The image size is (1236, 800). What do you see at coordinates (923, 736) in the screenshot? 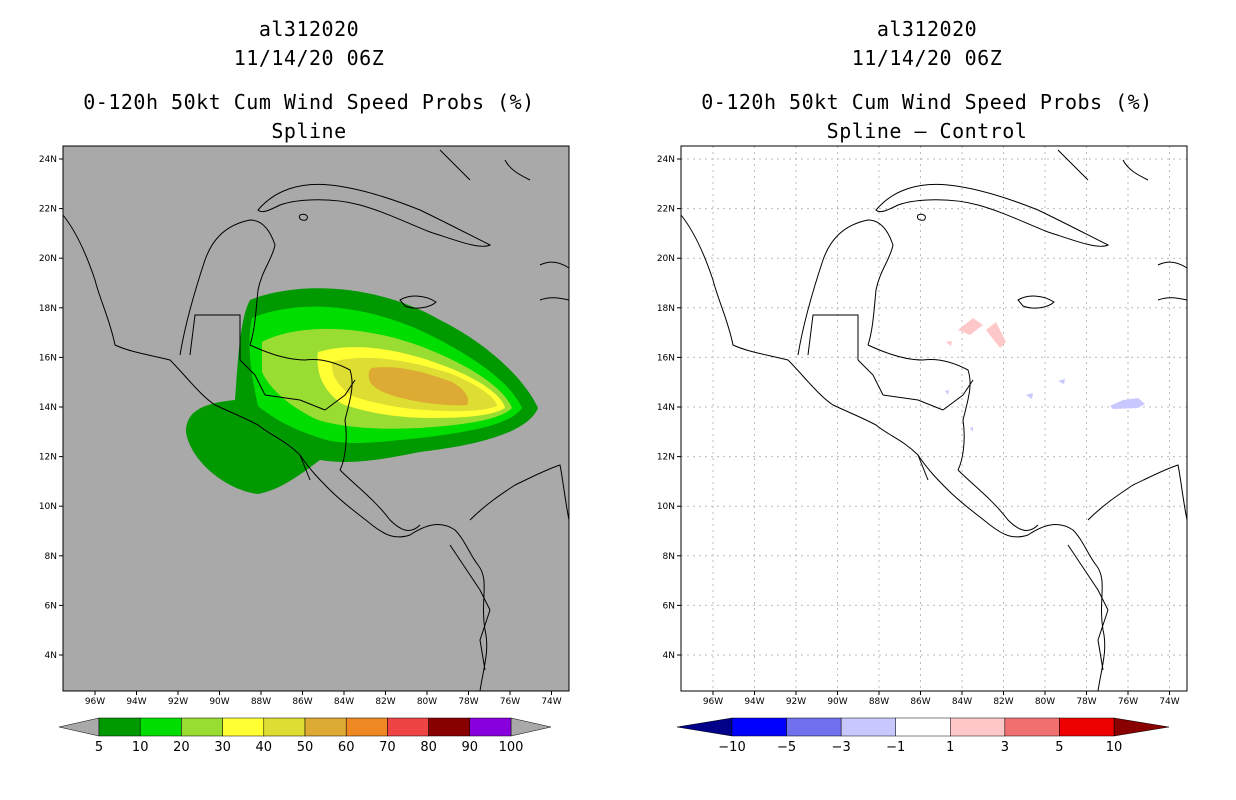
I see `colorbar: −10 −5 −3 −1 1 3 5 10` at bounding box center [923, 736].